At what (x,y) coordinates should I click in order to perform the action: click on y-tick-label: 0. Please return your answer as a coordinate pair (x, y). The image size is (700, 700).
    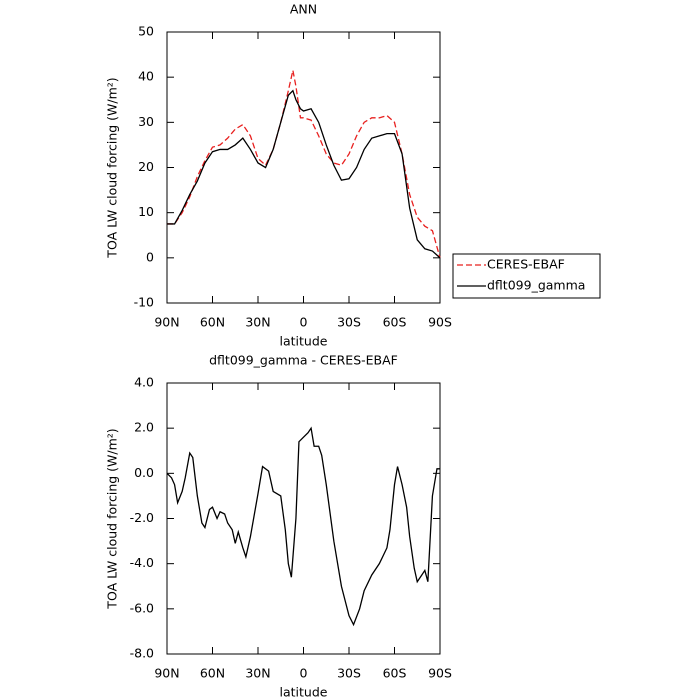
    Looking at the image, I should click on (150, 256).